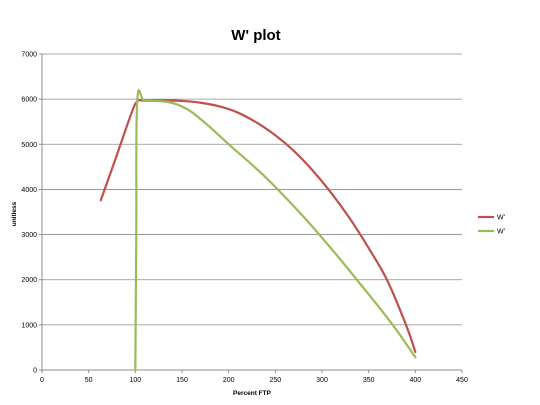  What do you see at coordinates (254, 377) in the screenshot?
I see `x-tick-labels: 0 50 100 150 200 250 300 350 400 450` at bounding box center [254, 377].